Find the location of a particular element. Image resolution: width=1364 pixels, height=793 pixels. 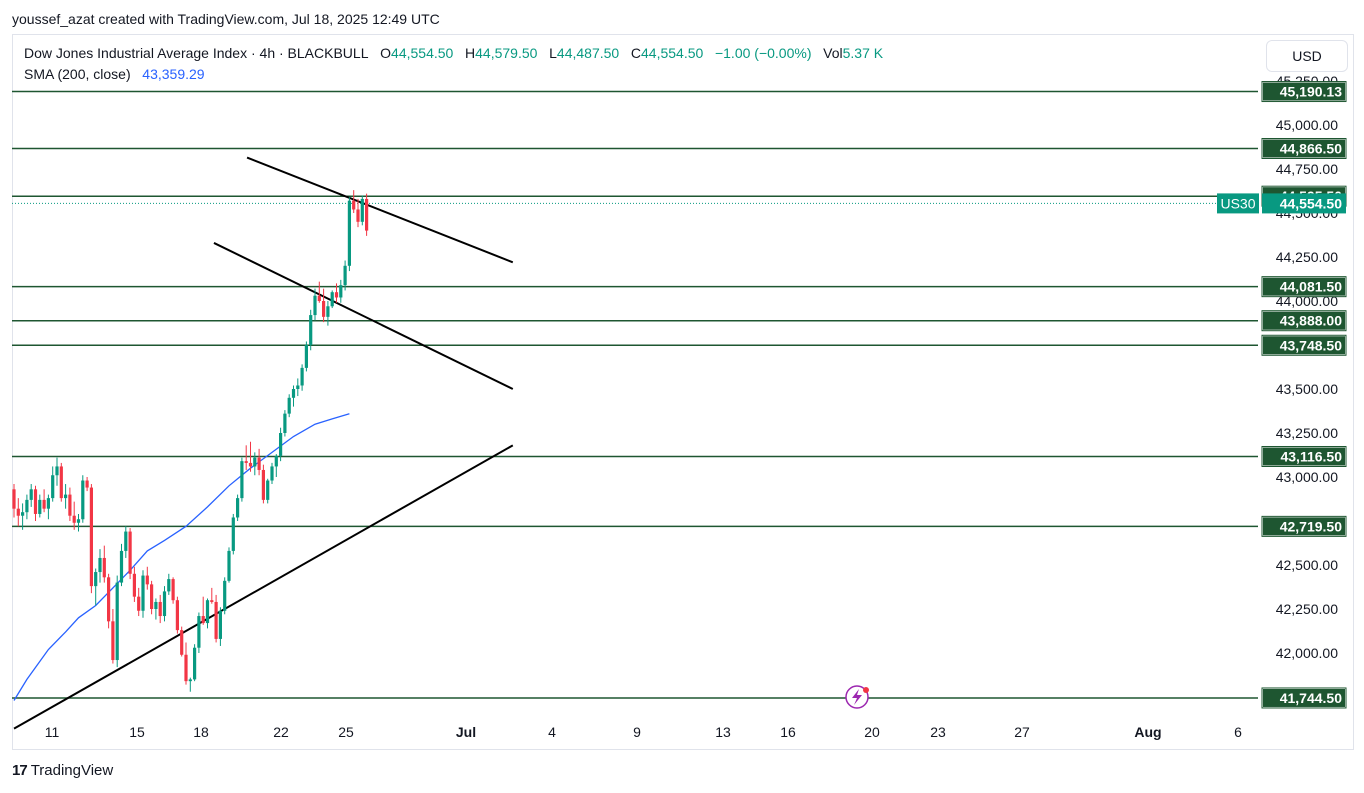

trendline-rising-support is located at coordinates (263, 587).